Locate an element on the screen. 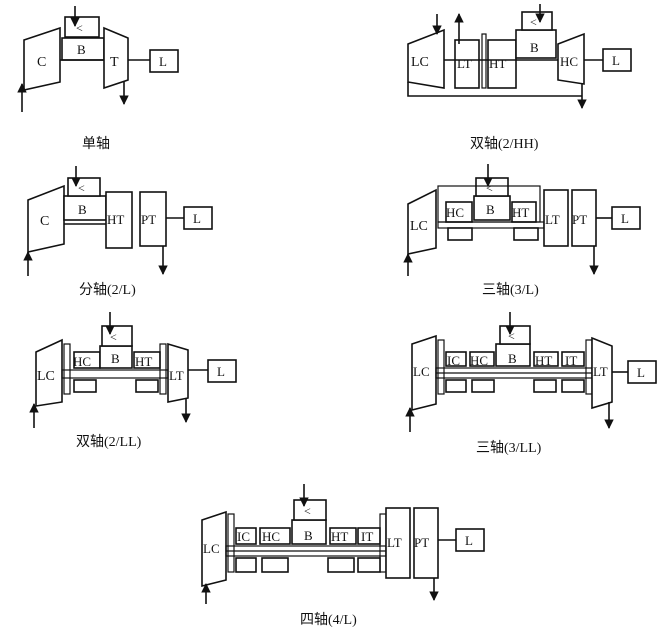 The width and height of the screenshot is (671, 634). it-box is located at coordinates (573, 359).